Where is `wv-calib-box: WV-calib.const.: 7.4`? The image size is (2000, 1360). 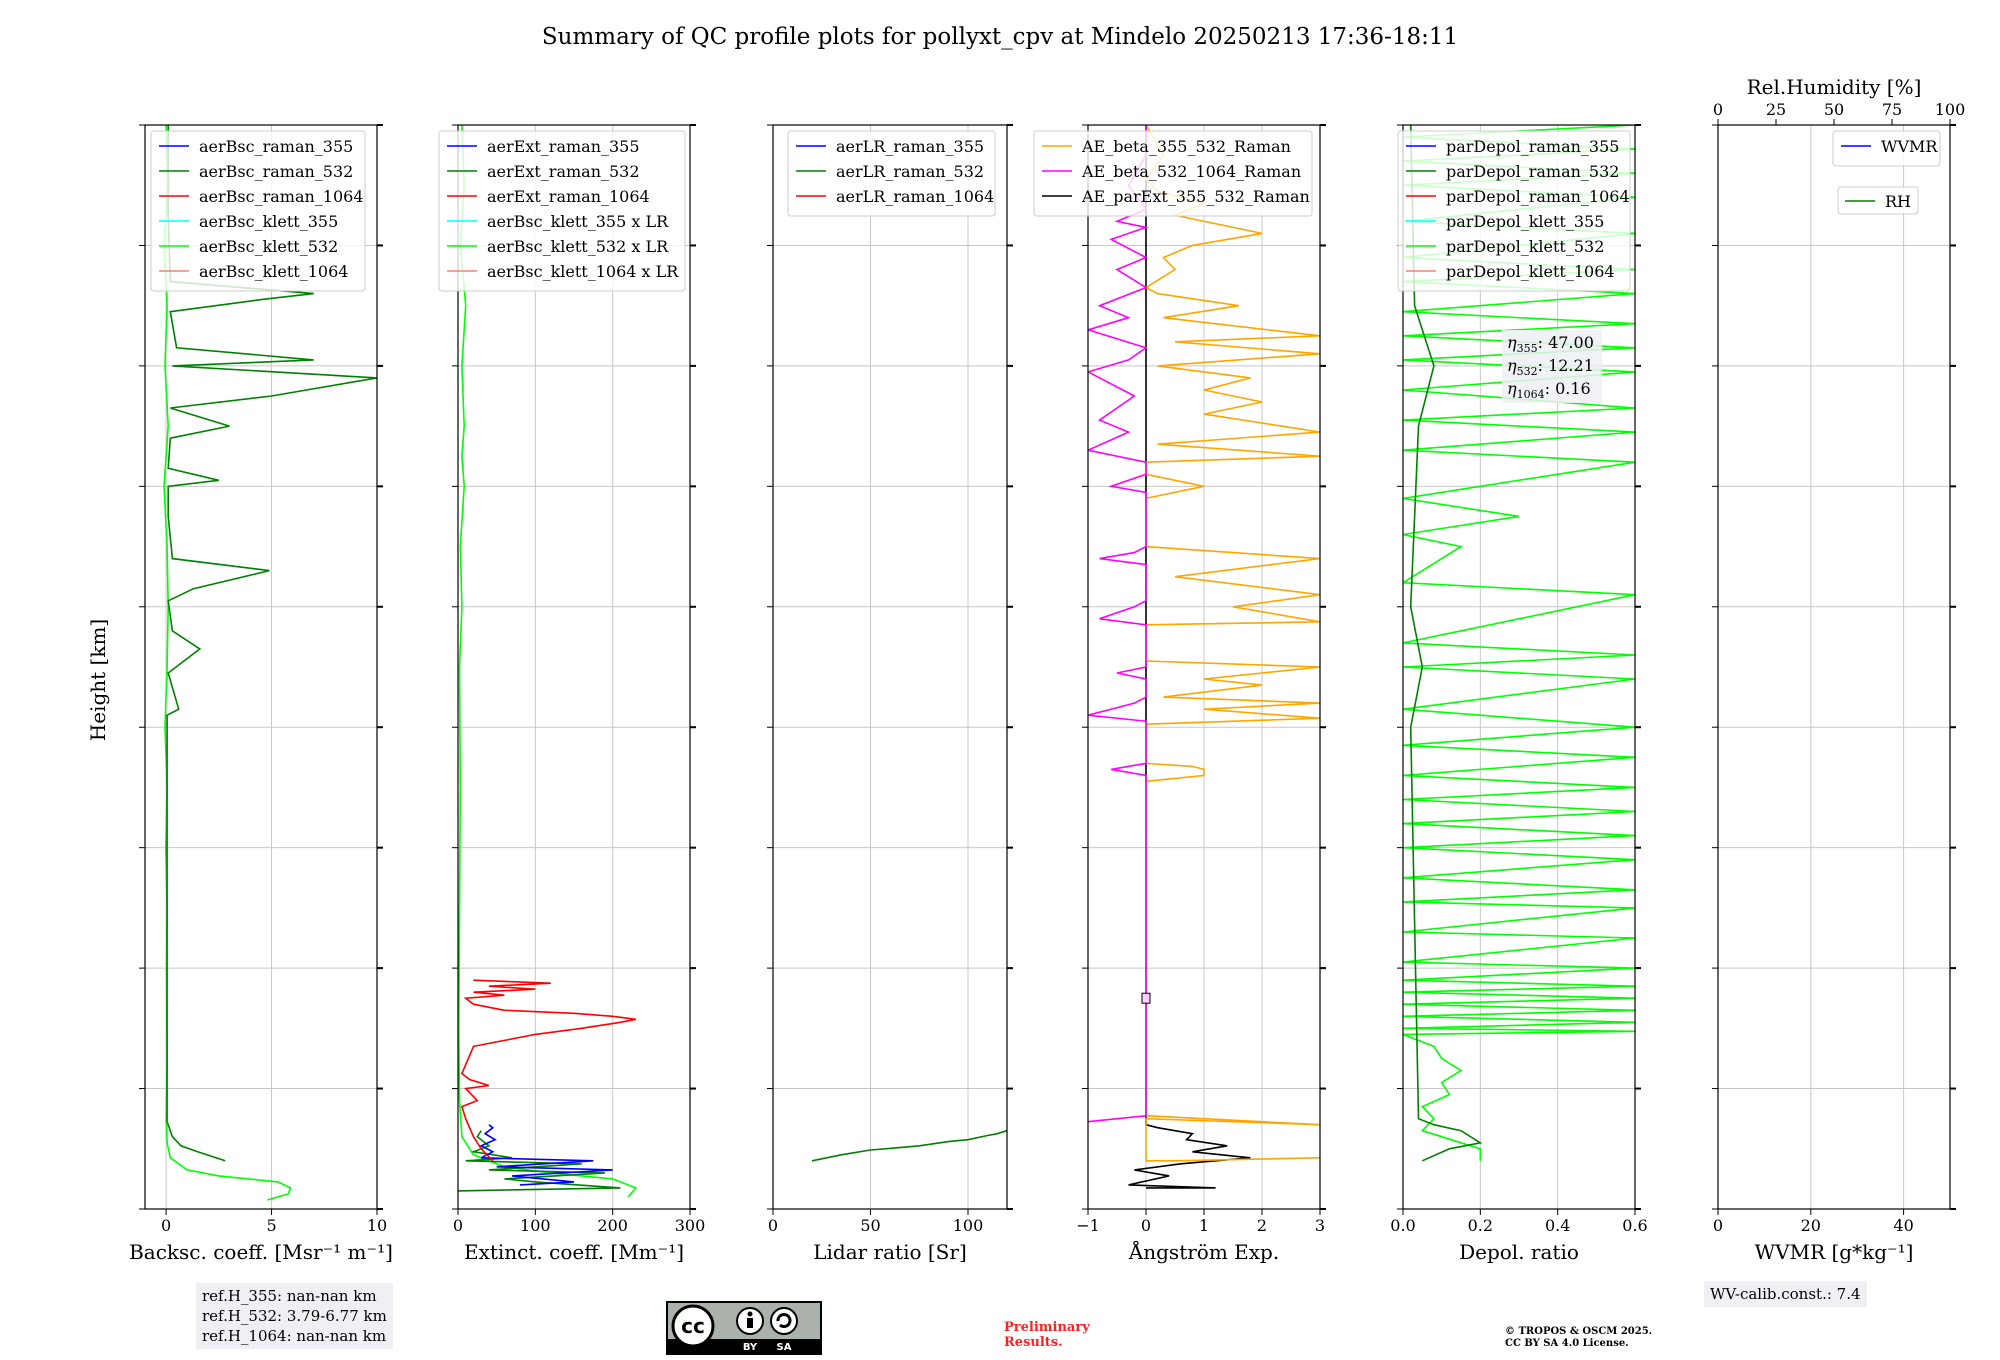
wv-calib-box: WV-calib.const.: 7.4 is located at coordinates (1785, 1294).